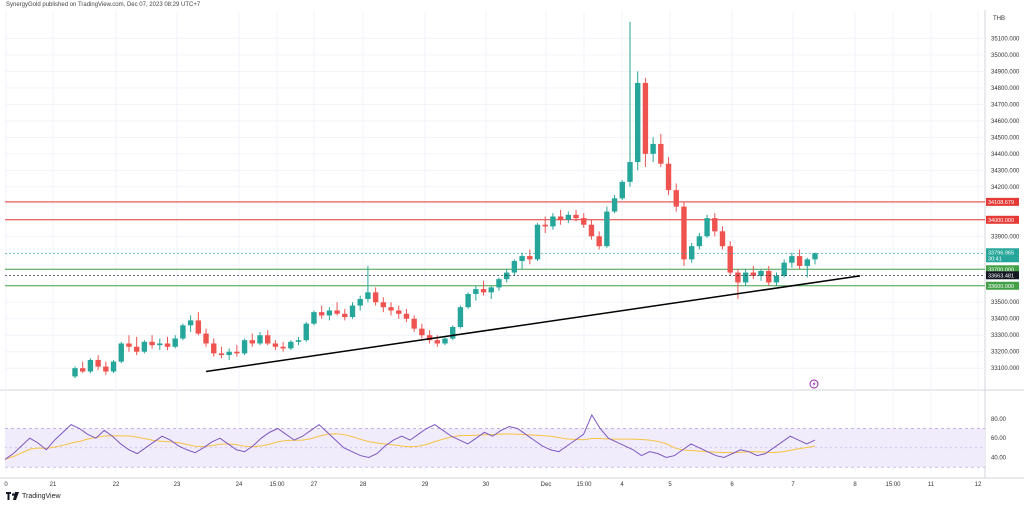  I want to click on price-tag-label: 33663.481, so click(1001, 276).